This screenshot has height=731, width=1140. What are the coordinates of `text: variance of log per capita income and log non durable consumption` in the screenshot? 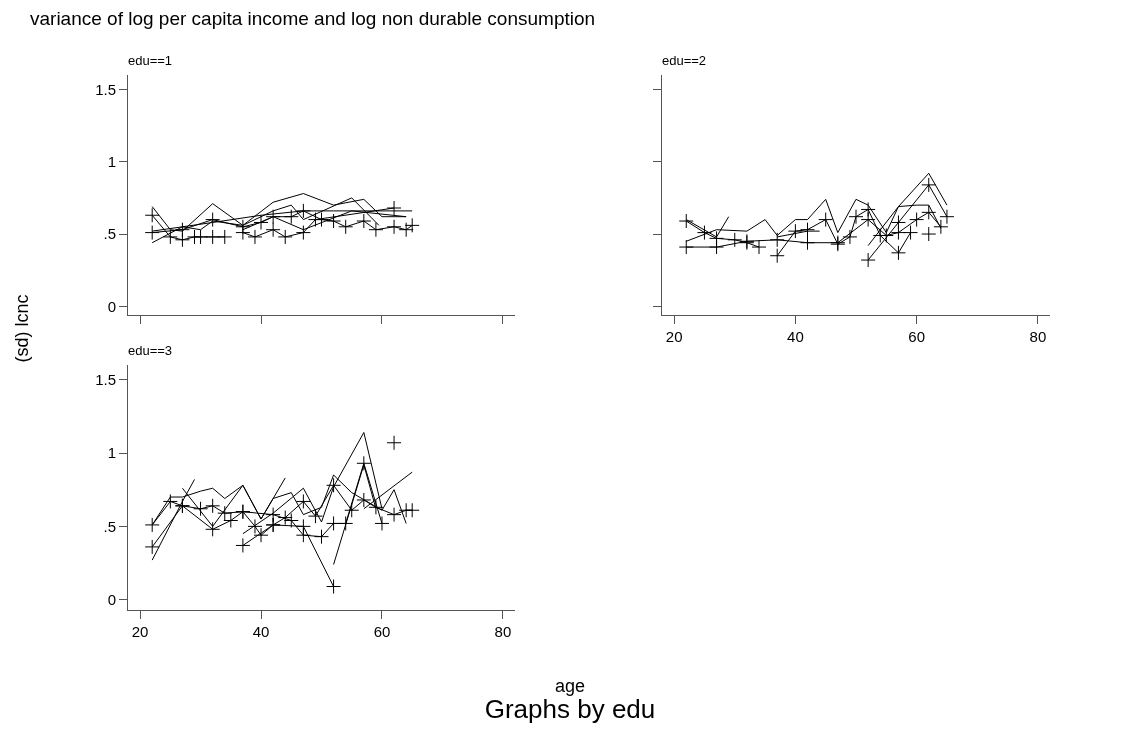 It's located at (313, 19).